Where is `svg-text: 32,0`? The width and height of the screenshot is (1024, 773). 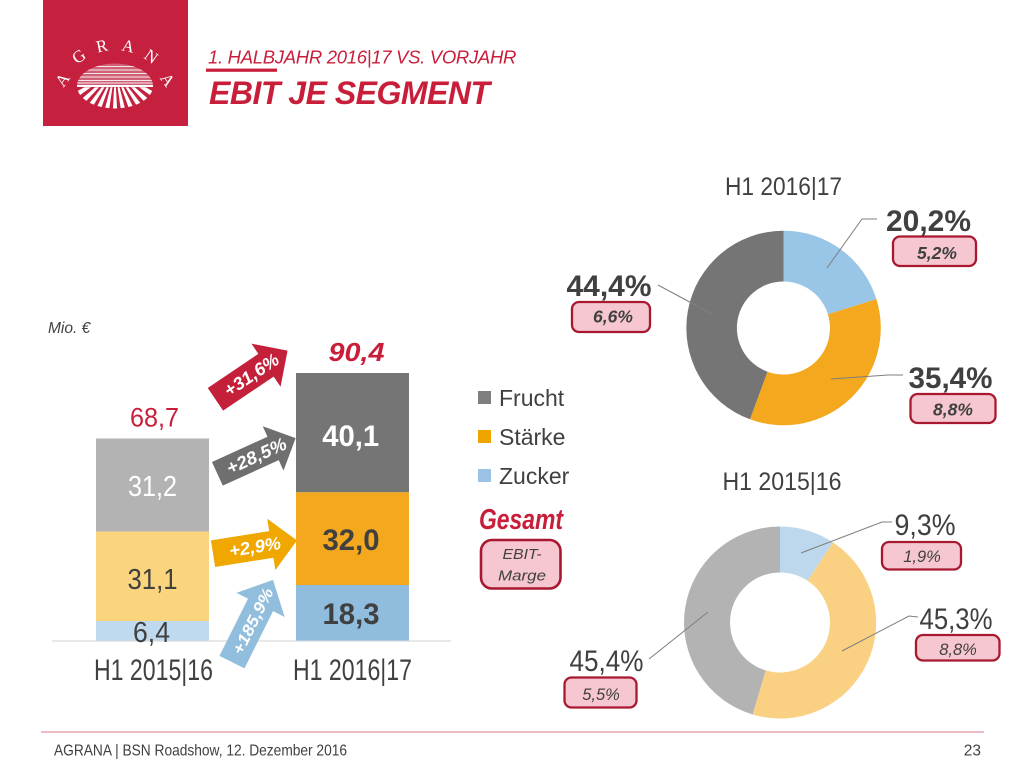 svg-text: 32,0 is located at coordinates (351, 540).